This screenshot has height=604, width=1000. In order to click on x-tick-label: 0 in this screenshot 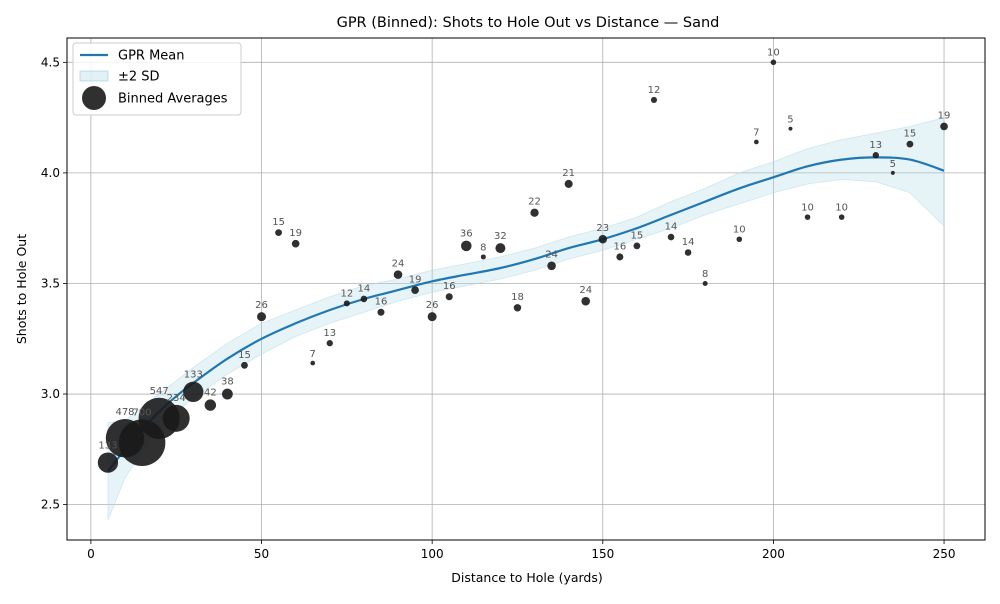, I will do `click(91, 554)`.